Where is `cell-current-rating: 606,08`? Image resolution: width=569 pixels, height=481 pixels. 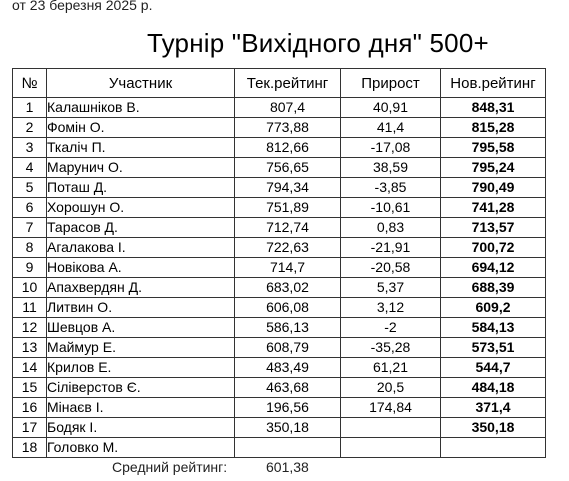
cell-current-rating: 606,08 is located at coordinates (287, 307).